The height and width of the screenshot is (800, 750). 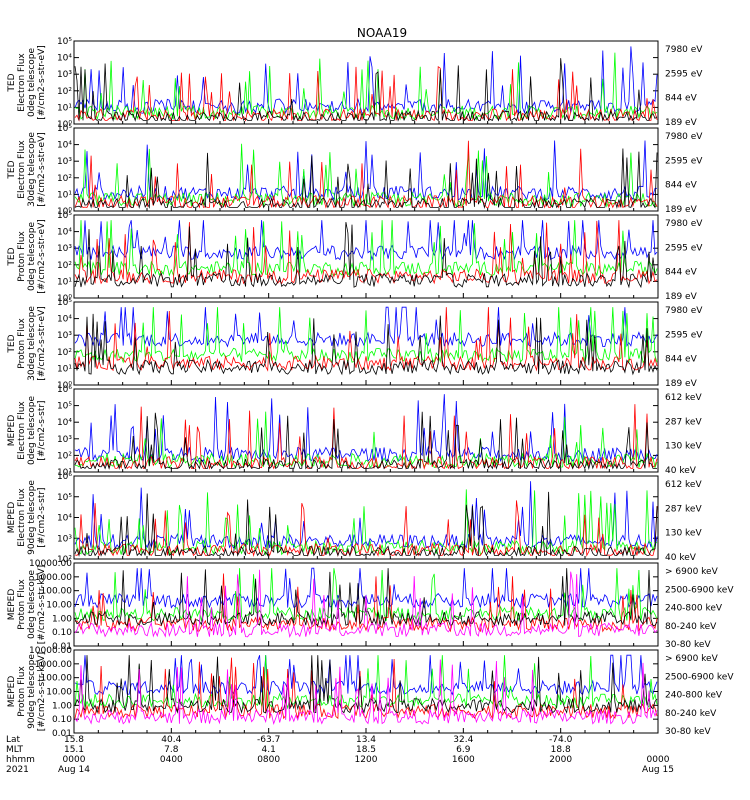 What do you see at coordinates (171, 760) in the screenshot?
I see `x-tick-label: 0400` at bounding box center [171, 760].